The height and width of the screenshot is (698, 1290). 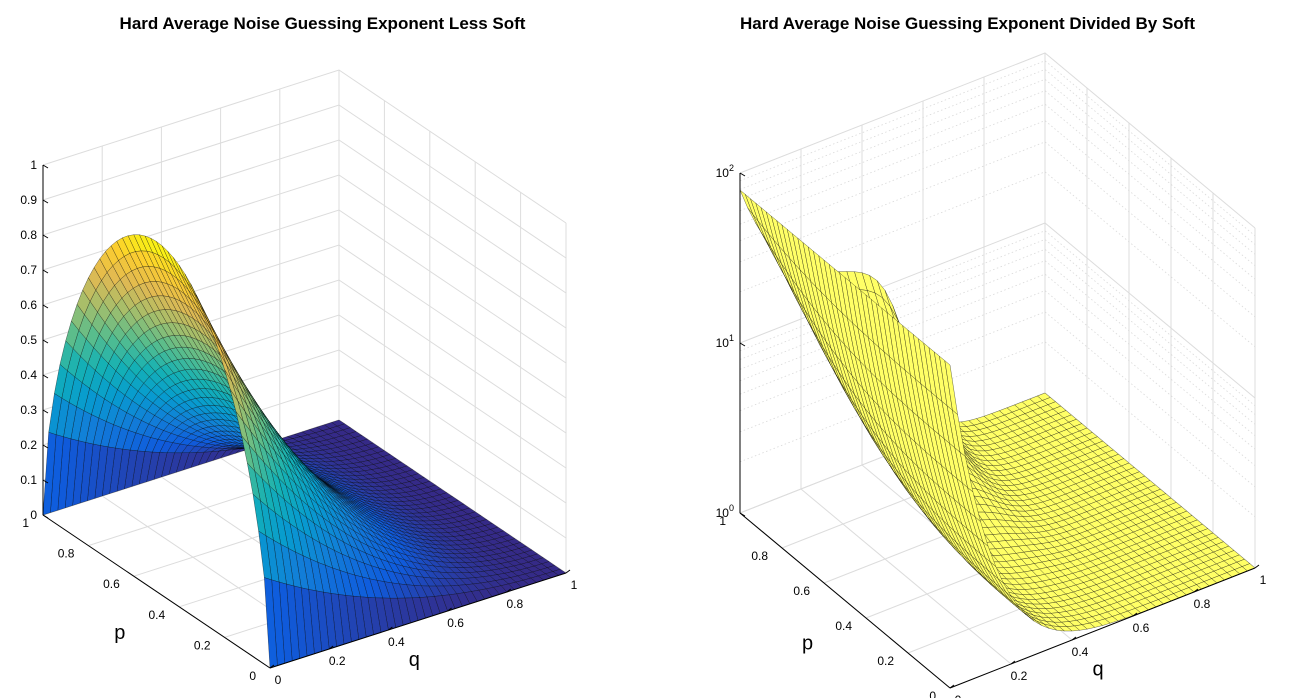 I want to click on z-tick-label: 0, so click(x=33, y=515).